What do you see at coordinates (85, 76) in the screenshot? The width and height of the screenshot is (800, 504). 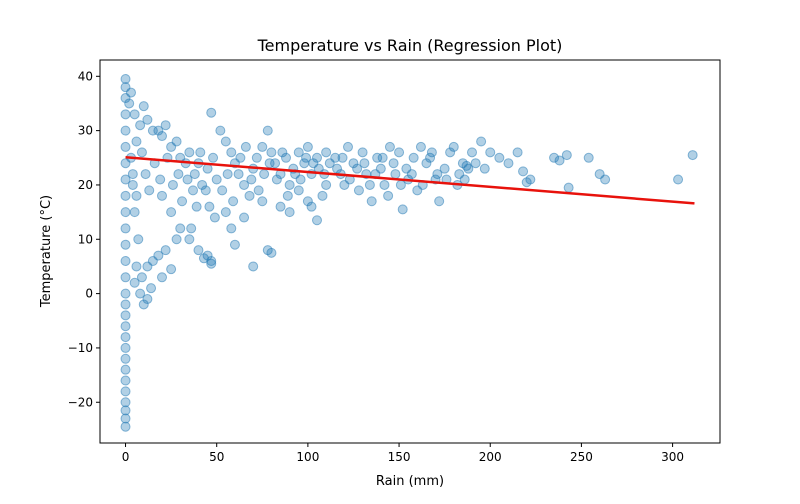 I see `y-tick-label: 40` at bounding box center [85, 76].